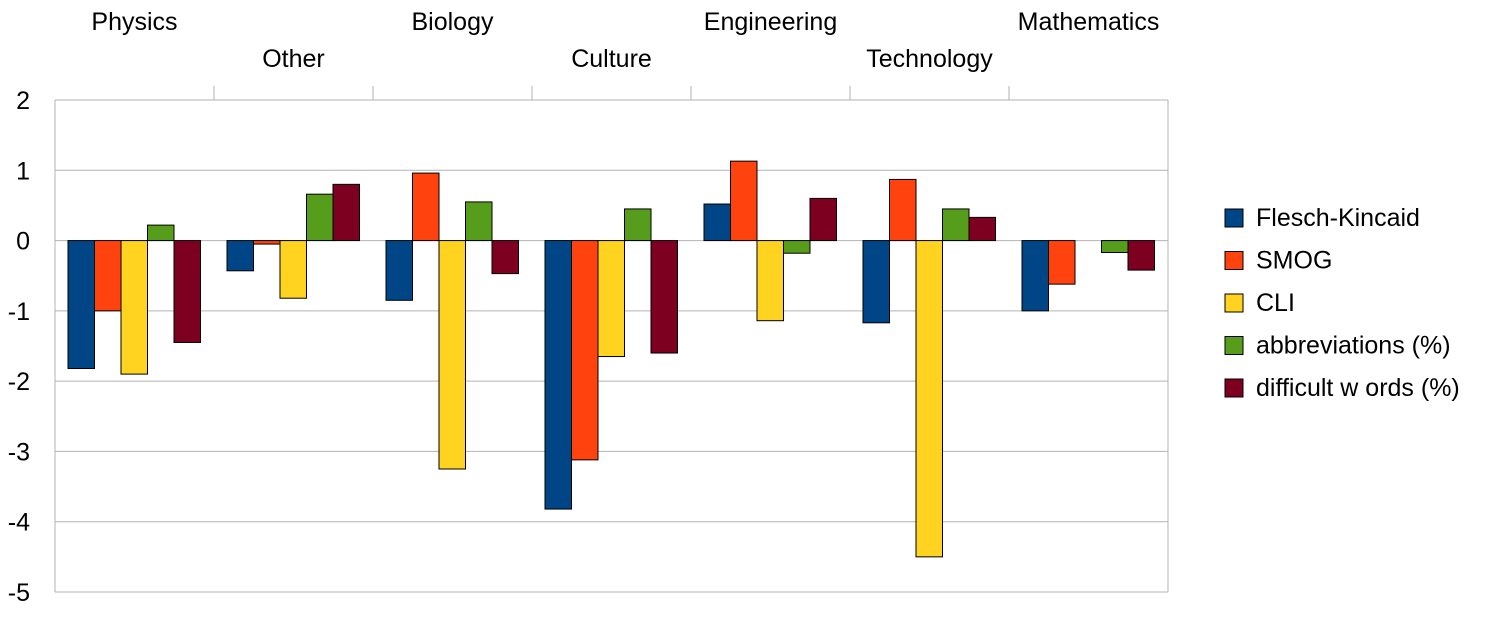 Image resolution: width=1506 pixels, height=617 pixels. What do you see at coordinates (797, 247) in the screenshot?
I see `bar-abbreviations--engineering` at bounding box center [797, 247].